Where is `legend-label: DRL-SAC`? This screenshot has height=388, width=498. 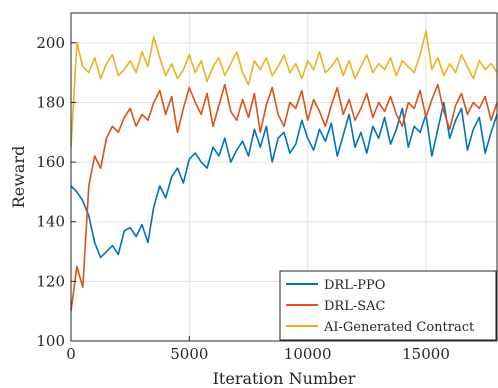 legend-label: DRL-SAC is located at coordinates (355, 306).